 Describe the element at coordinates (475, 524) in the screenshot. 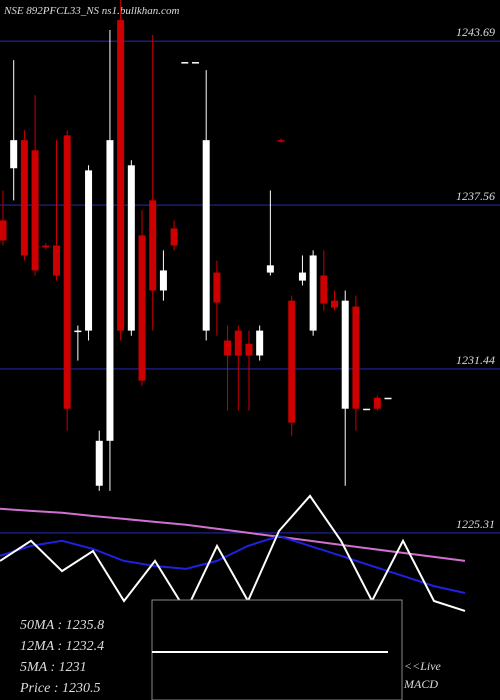

I see `y-tick-label: 1225.31` at that location.